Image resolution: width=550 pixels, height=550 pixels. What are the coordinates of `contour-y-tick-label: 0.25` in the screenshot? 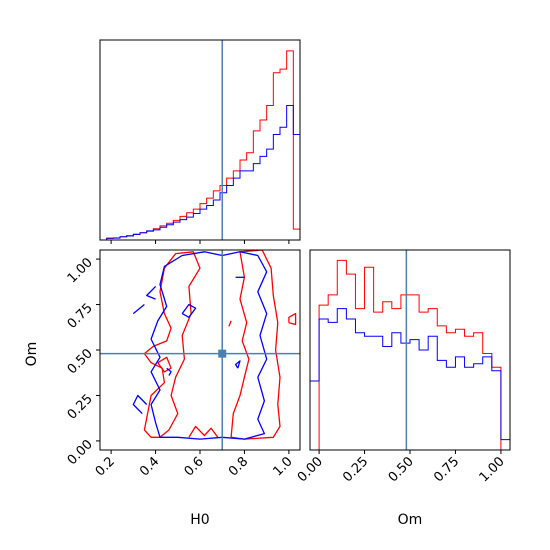 It's located at (80, 407).